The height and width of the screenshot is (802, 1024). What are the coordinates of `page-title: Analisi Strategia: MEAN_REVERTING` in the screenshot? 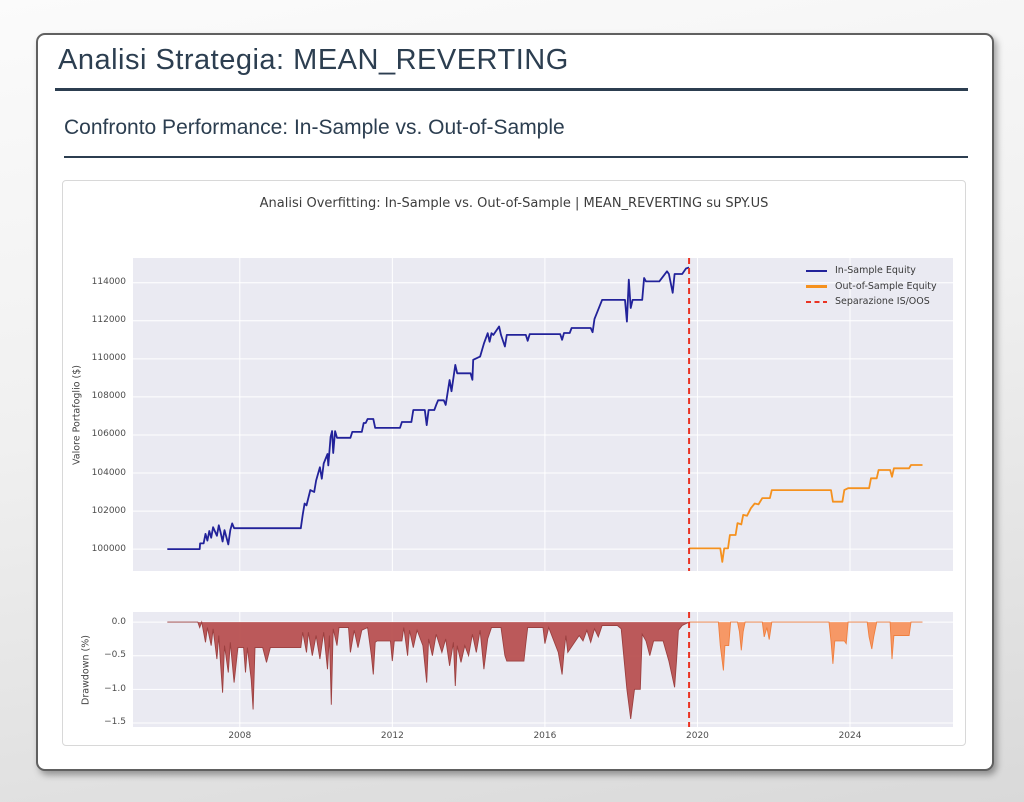 It's located at (313, 60).